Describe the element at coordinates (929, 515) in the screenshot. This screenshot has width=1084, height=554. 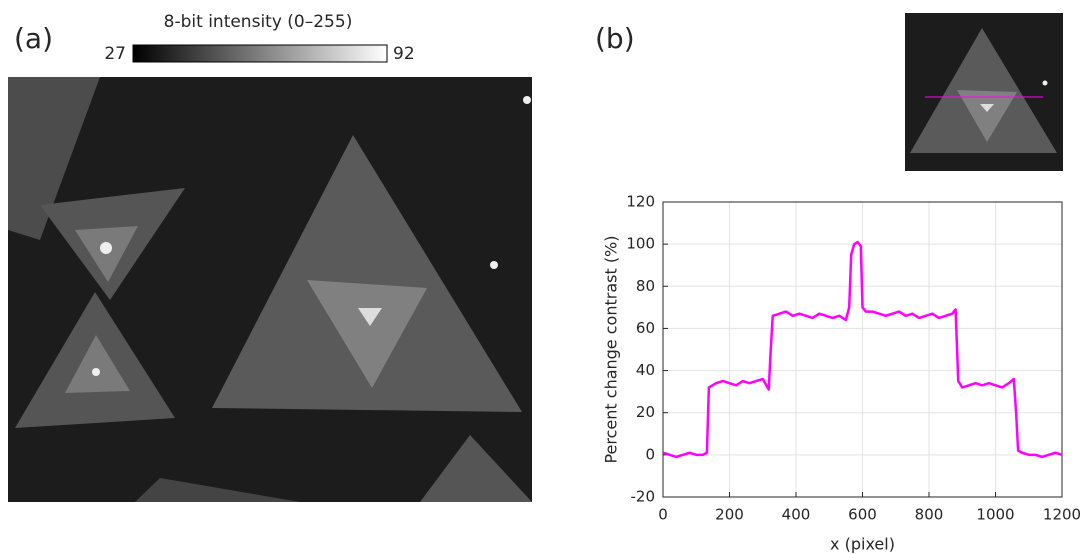
I see `x-tick-label: 800` at that location.